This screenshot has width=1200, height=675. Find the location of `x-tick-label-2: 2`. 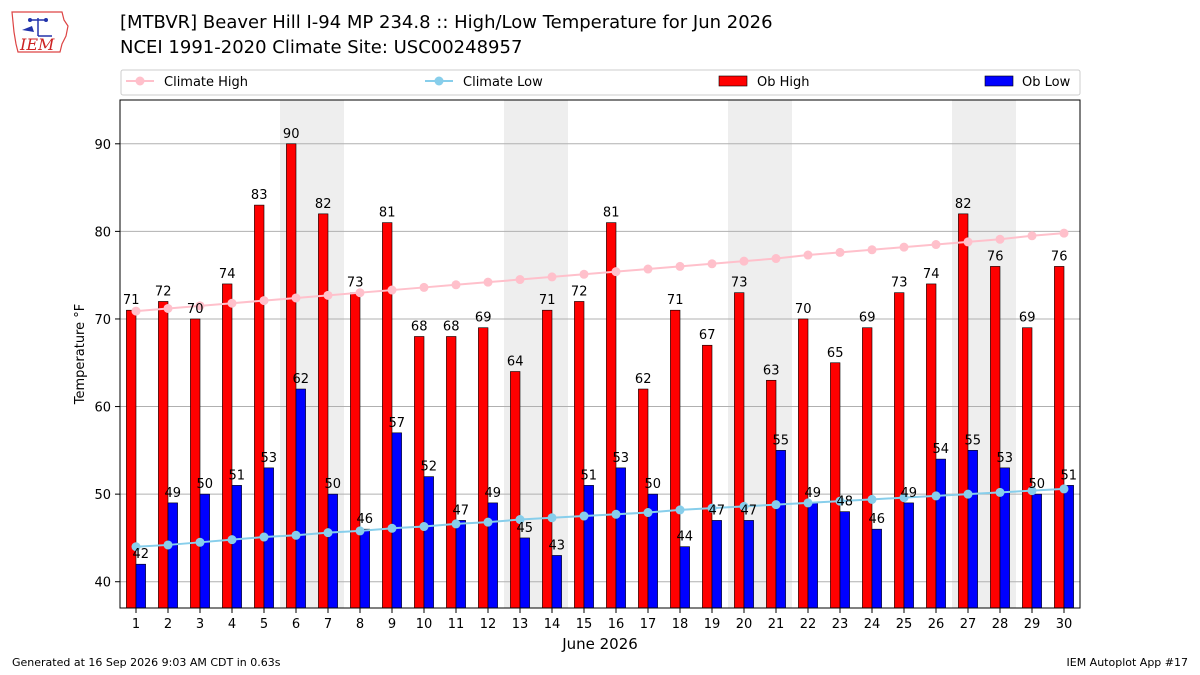

x-tick-label-2: 2 is located at coordinates (168, 624).